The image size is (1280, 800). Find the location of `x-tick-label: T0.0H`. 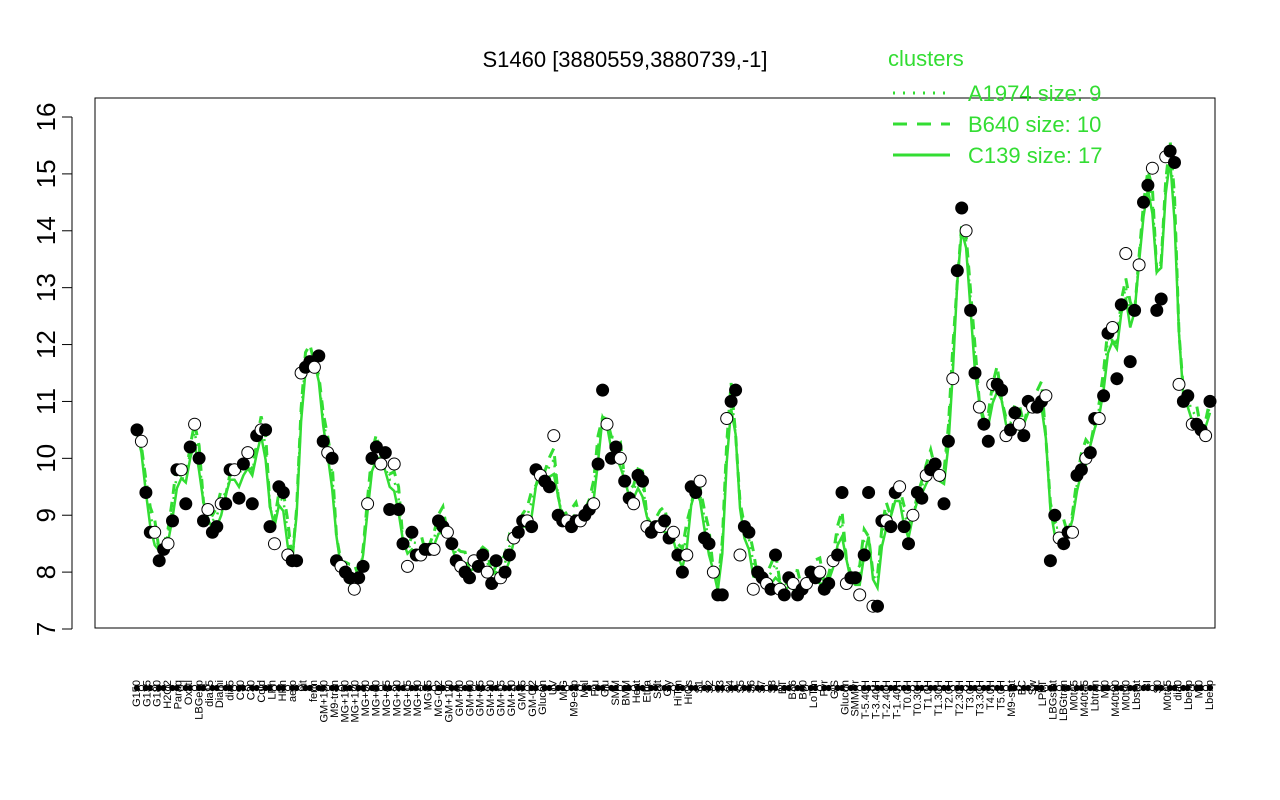

x-tick-label: T0.0H is located at coordinates (908, 695).